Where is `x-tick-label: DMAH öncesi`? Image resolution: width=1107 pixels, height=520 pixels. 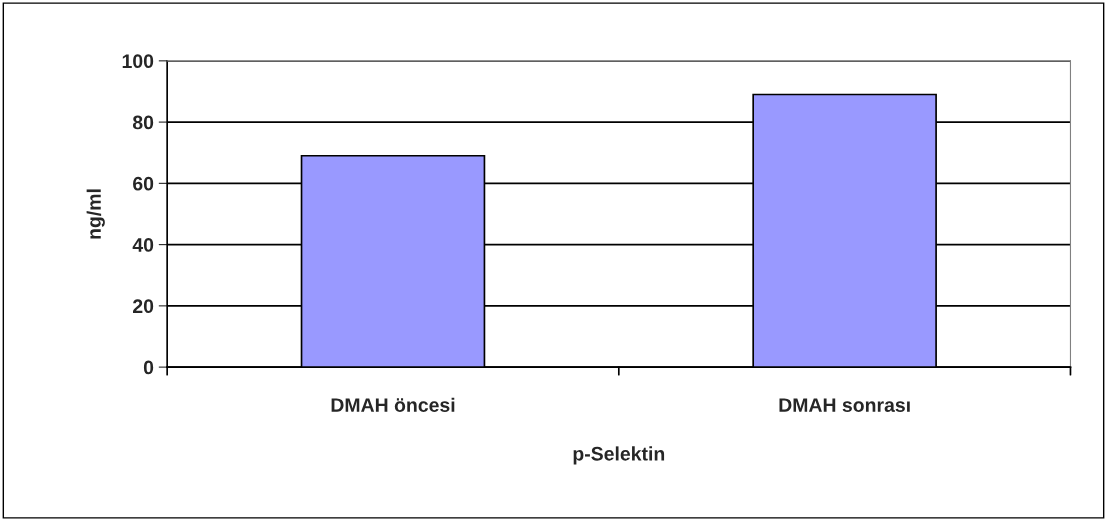
x-tick-label: DMAH öncesi is located at coordinates (393, 404).